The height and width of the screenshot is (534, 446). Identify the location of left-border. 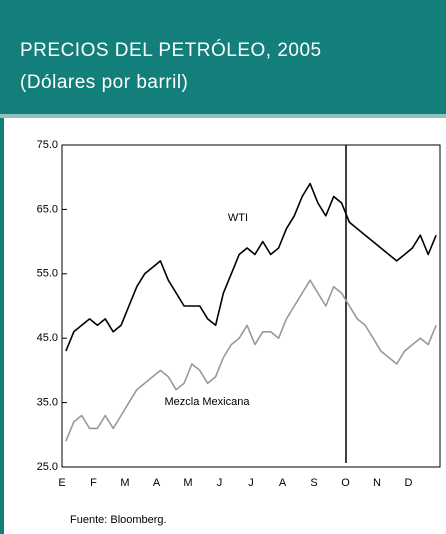
(2, 326).